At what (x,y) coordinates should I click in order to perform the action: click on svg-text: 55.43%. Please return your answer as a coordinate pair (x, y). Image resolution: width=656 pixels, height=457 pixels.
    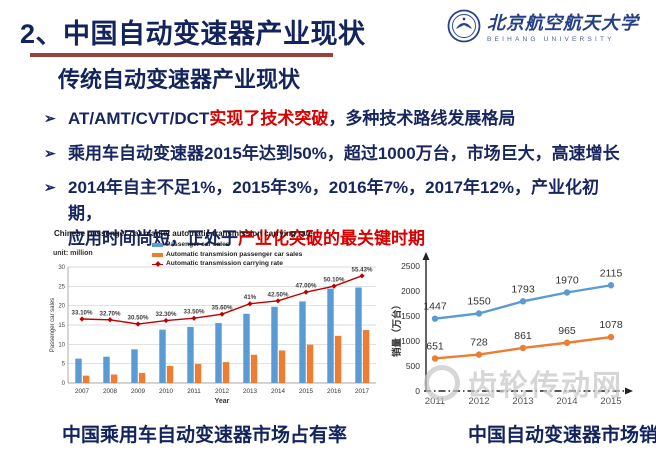
    Looking at the image, I should click on (362, 269).